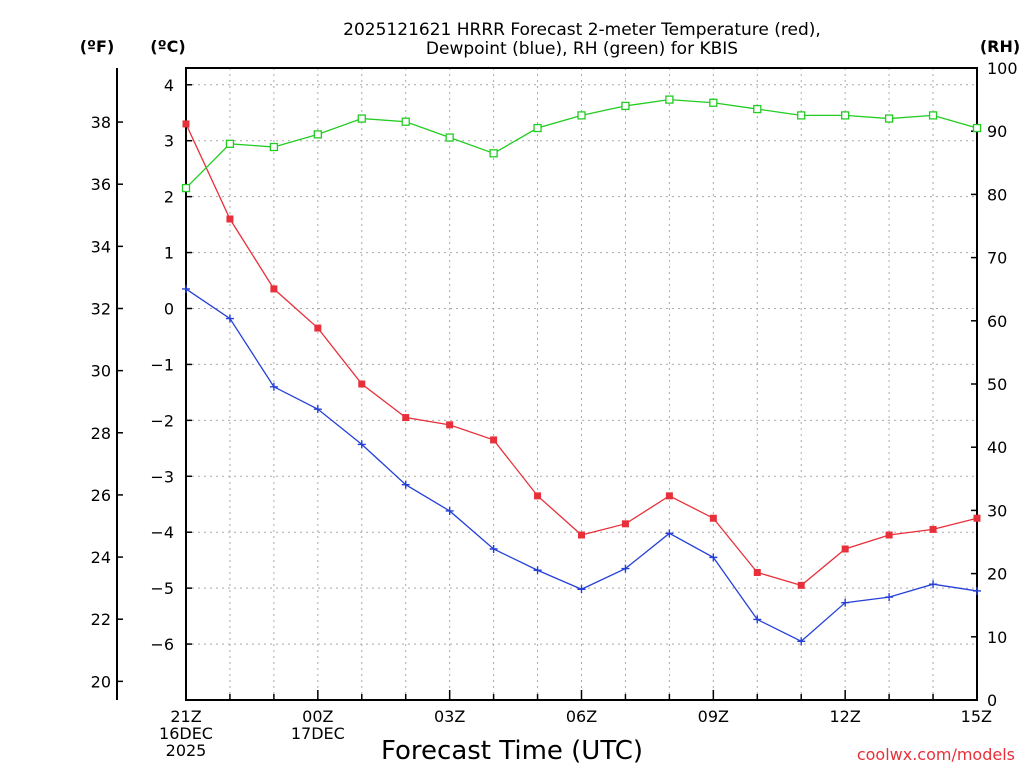 Image resolution: width=1024 pixels, height=768 pixels. Describe the element at coordinates (997, 637) in the screenshot. I see `rh-tick-label: 10` at that location.